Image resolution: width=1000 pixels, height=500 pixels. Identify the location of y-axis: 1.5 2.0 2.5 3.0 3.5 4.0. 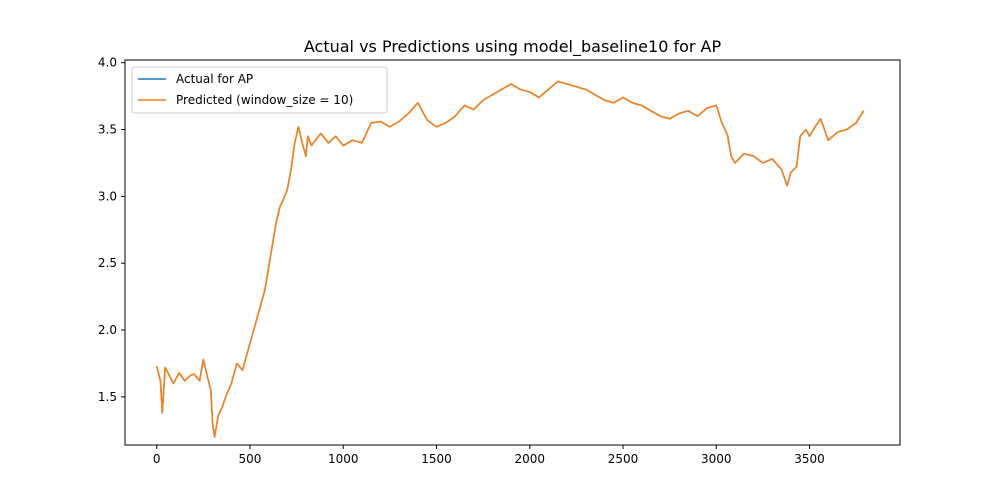
(111, 230).